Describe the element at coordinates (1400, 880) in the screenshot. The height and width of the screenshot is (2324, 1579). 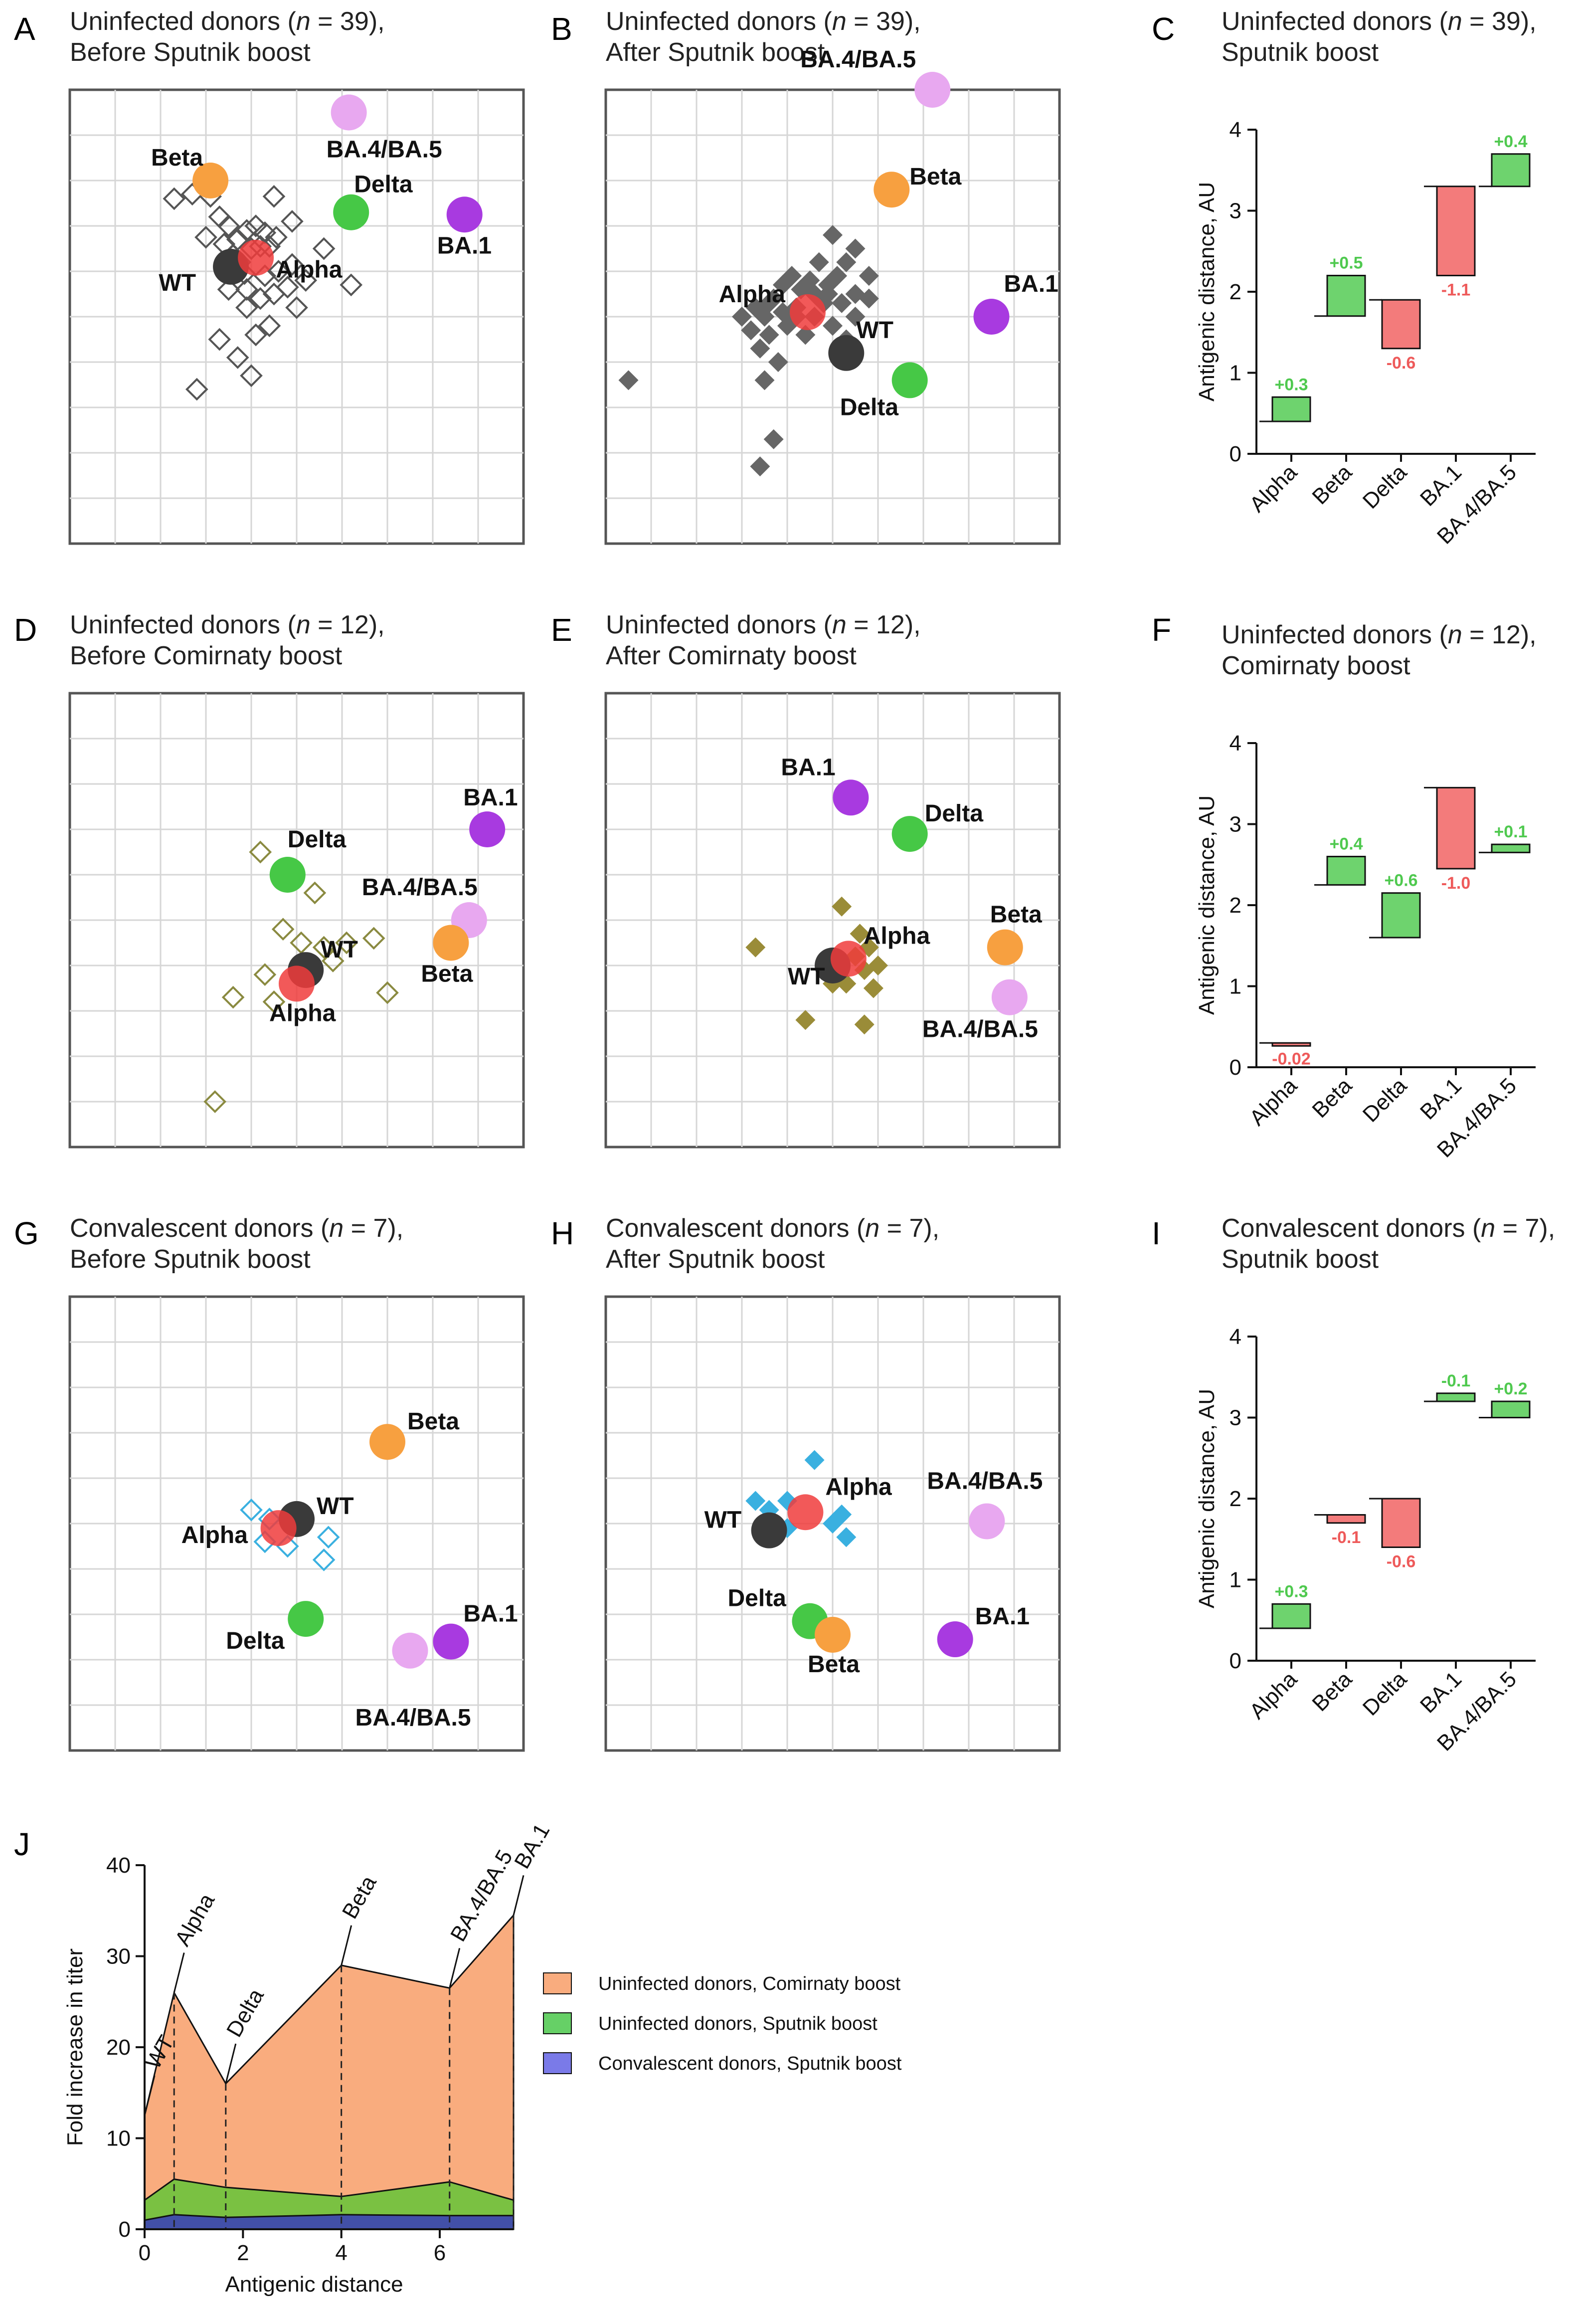
I see `change-label: +0.6` at that location.